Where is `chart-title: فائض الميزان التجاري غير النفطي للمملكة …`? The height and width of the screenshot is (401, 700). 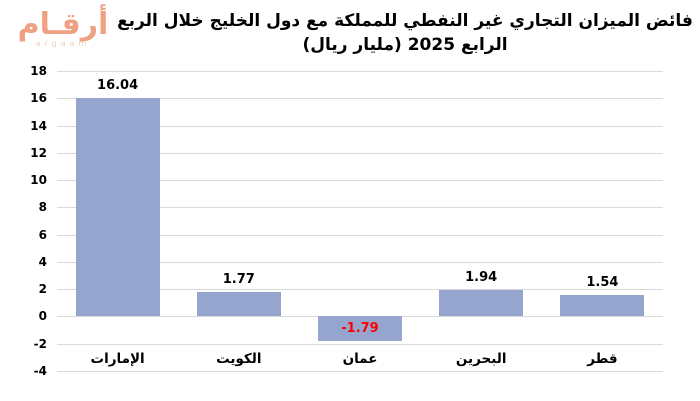 chart-title: فائض الميزان التجاري غير النفطي للمملكة … is located at coordinates (405, 33).